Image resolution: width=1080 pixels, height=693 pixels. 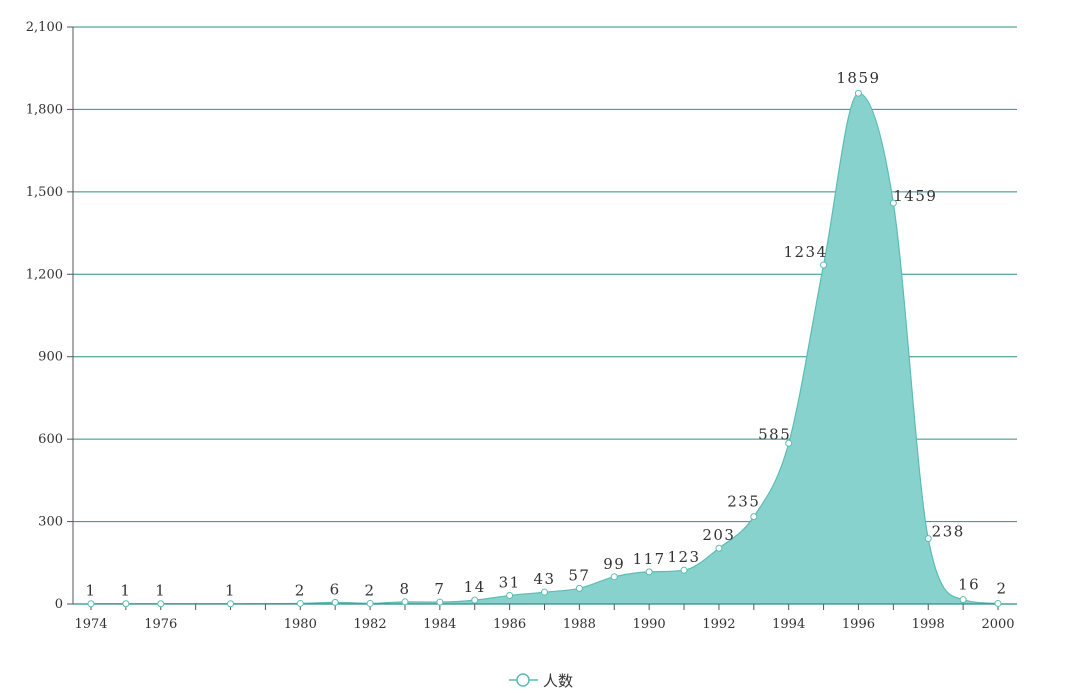 I want to click on x-tick-label: 1996, so click(x=858, y=624).